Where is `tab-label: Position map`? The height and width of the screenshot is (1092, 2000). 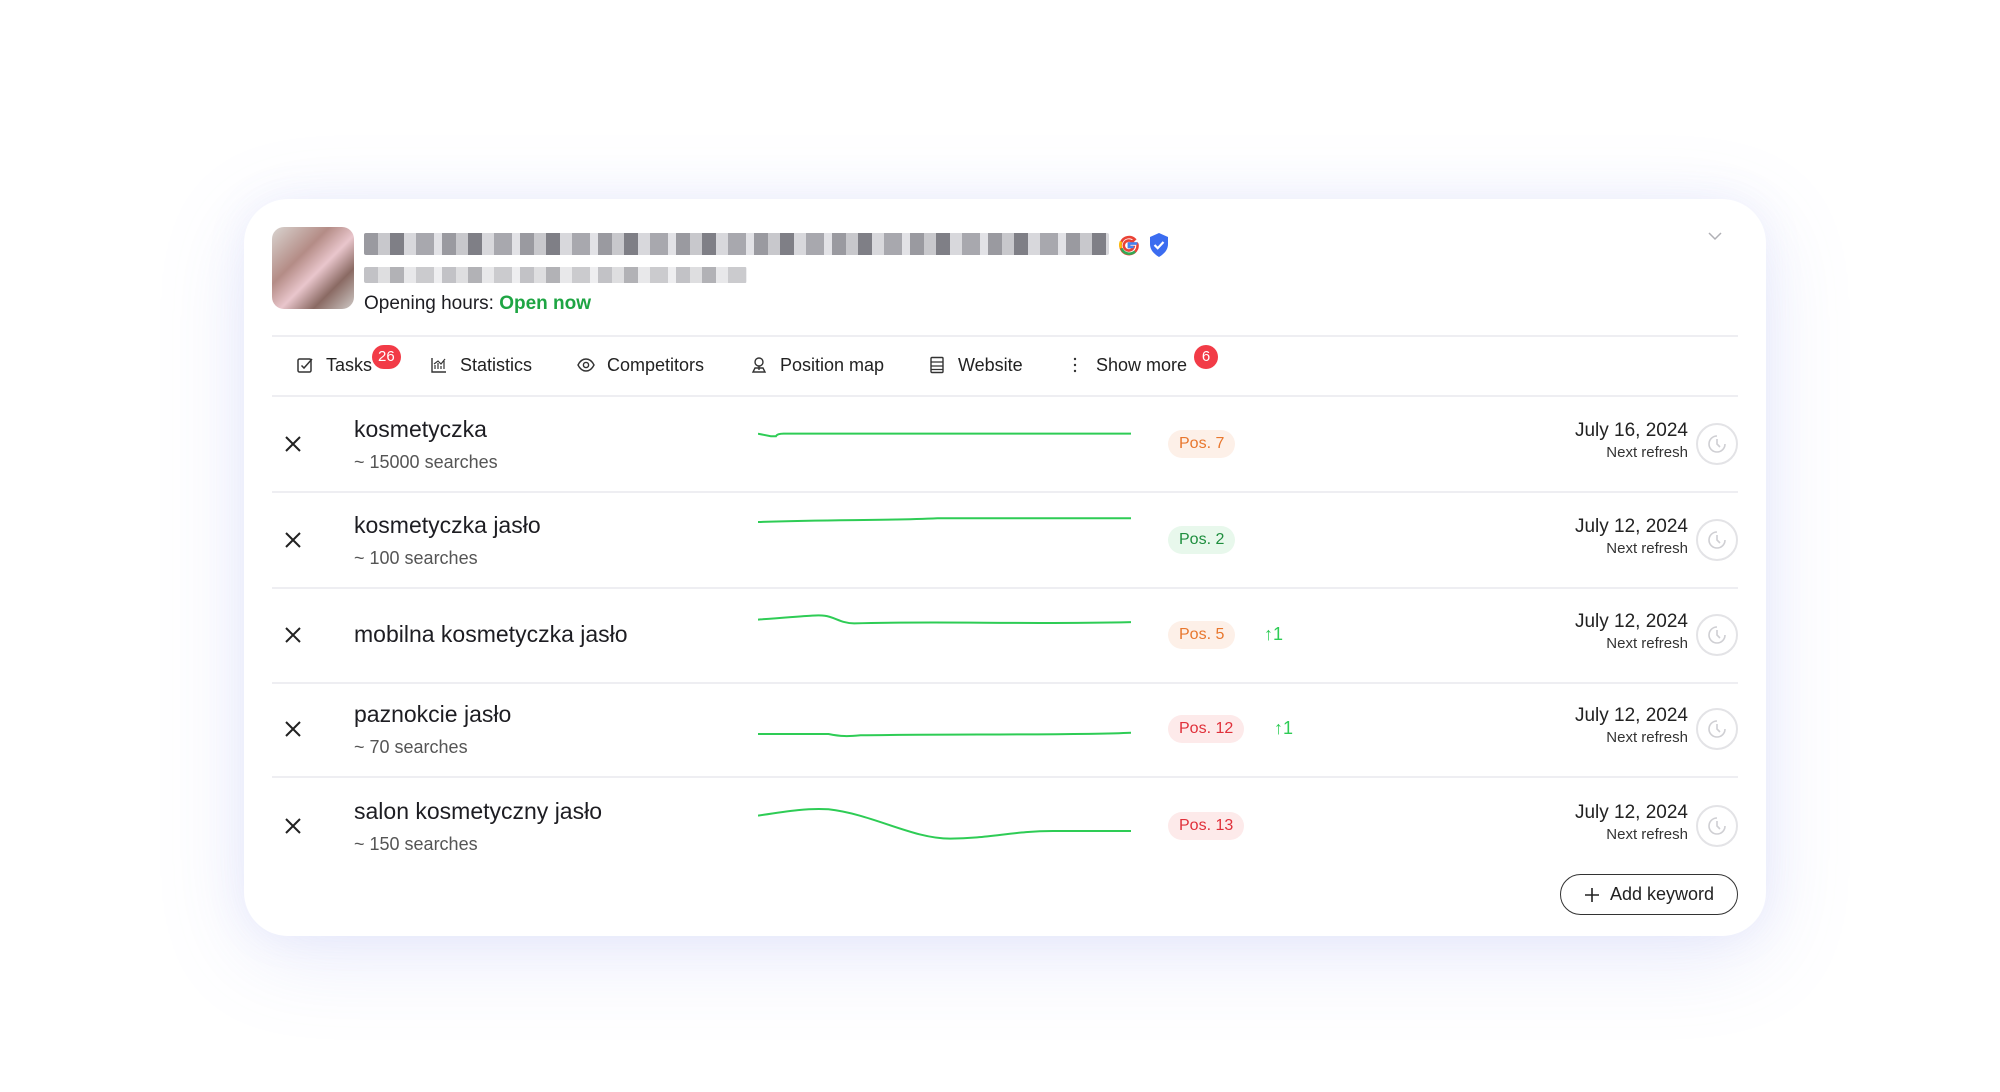
tab-label: Position map is located at coordinates (832, 364).